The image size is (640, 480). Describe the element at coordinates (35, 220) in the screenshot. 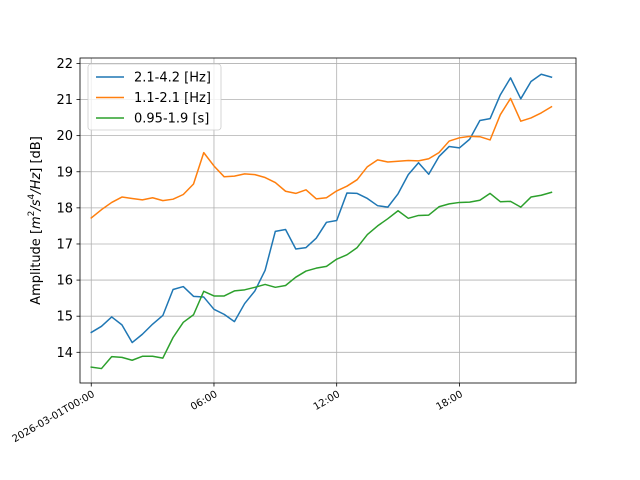

I see `y-axis-label: Amplitude [m2/s4/Hz] [dB]` at that location.